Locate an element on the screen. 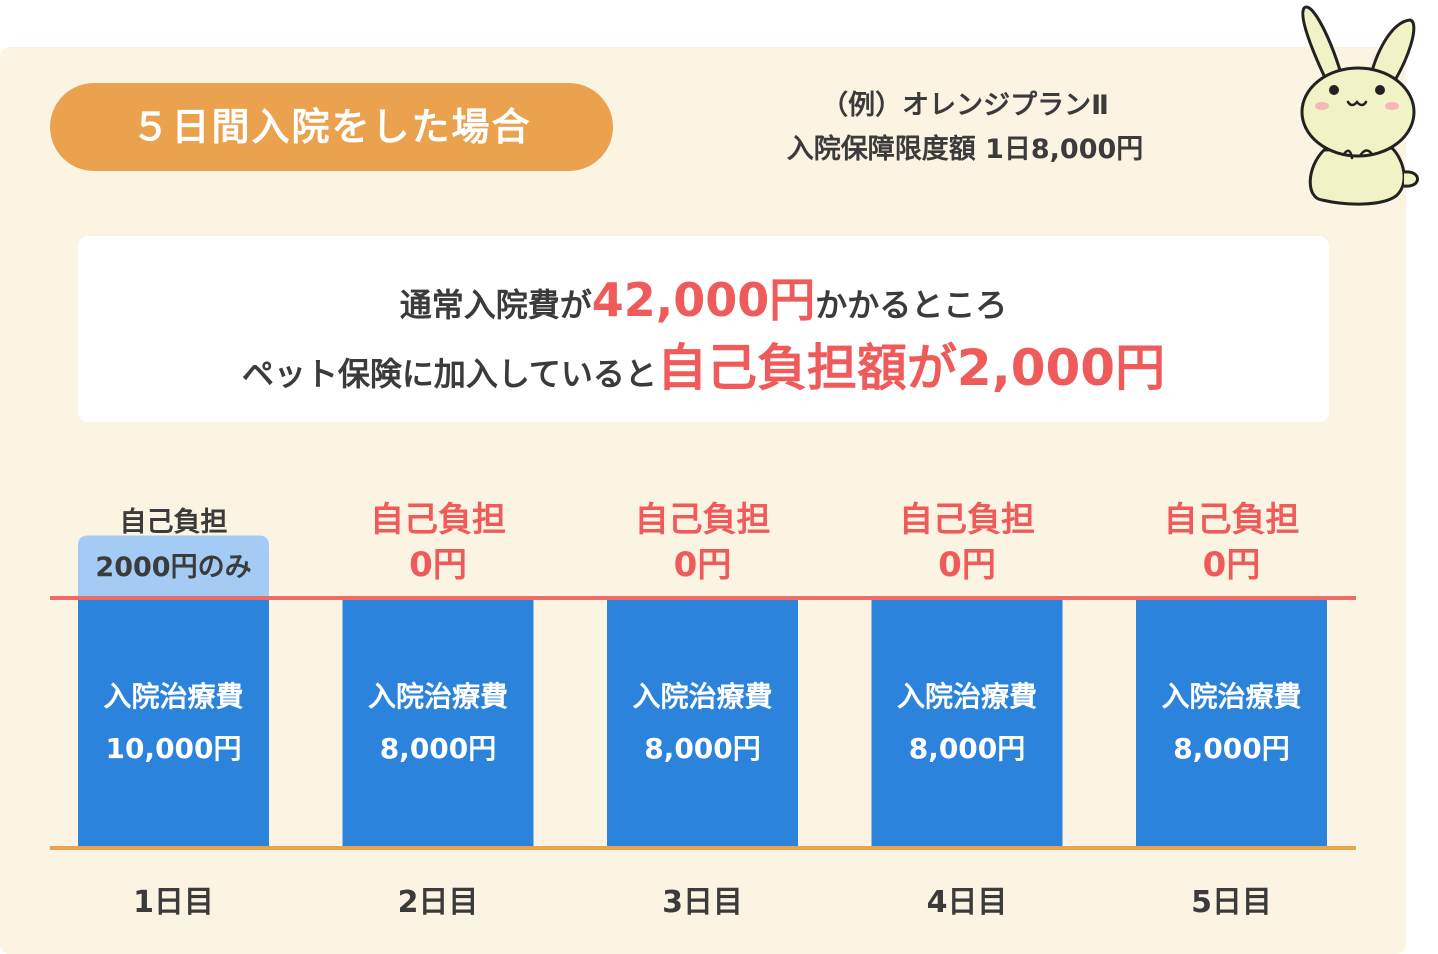  summary-line-2: ペット保険に加入していると自己負担額が2,000円 is located at coordinates (703, 371).